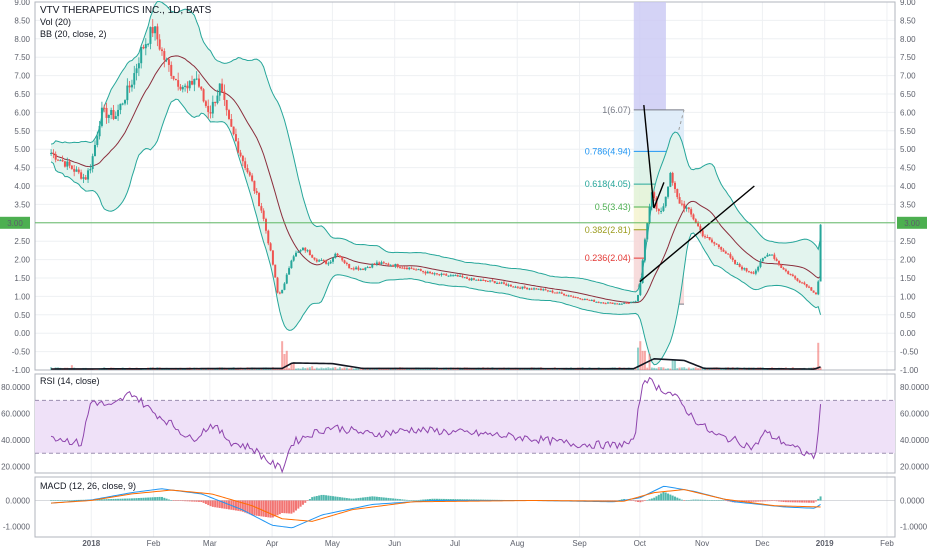  Describe the element at coordinates (702, 543) in the screenshot. I see `time-tick-label: Nov` at that location.